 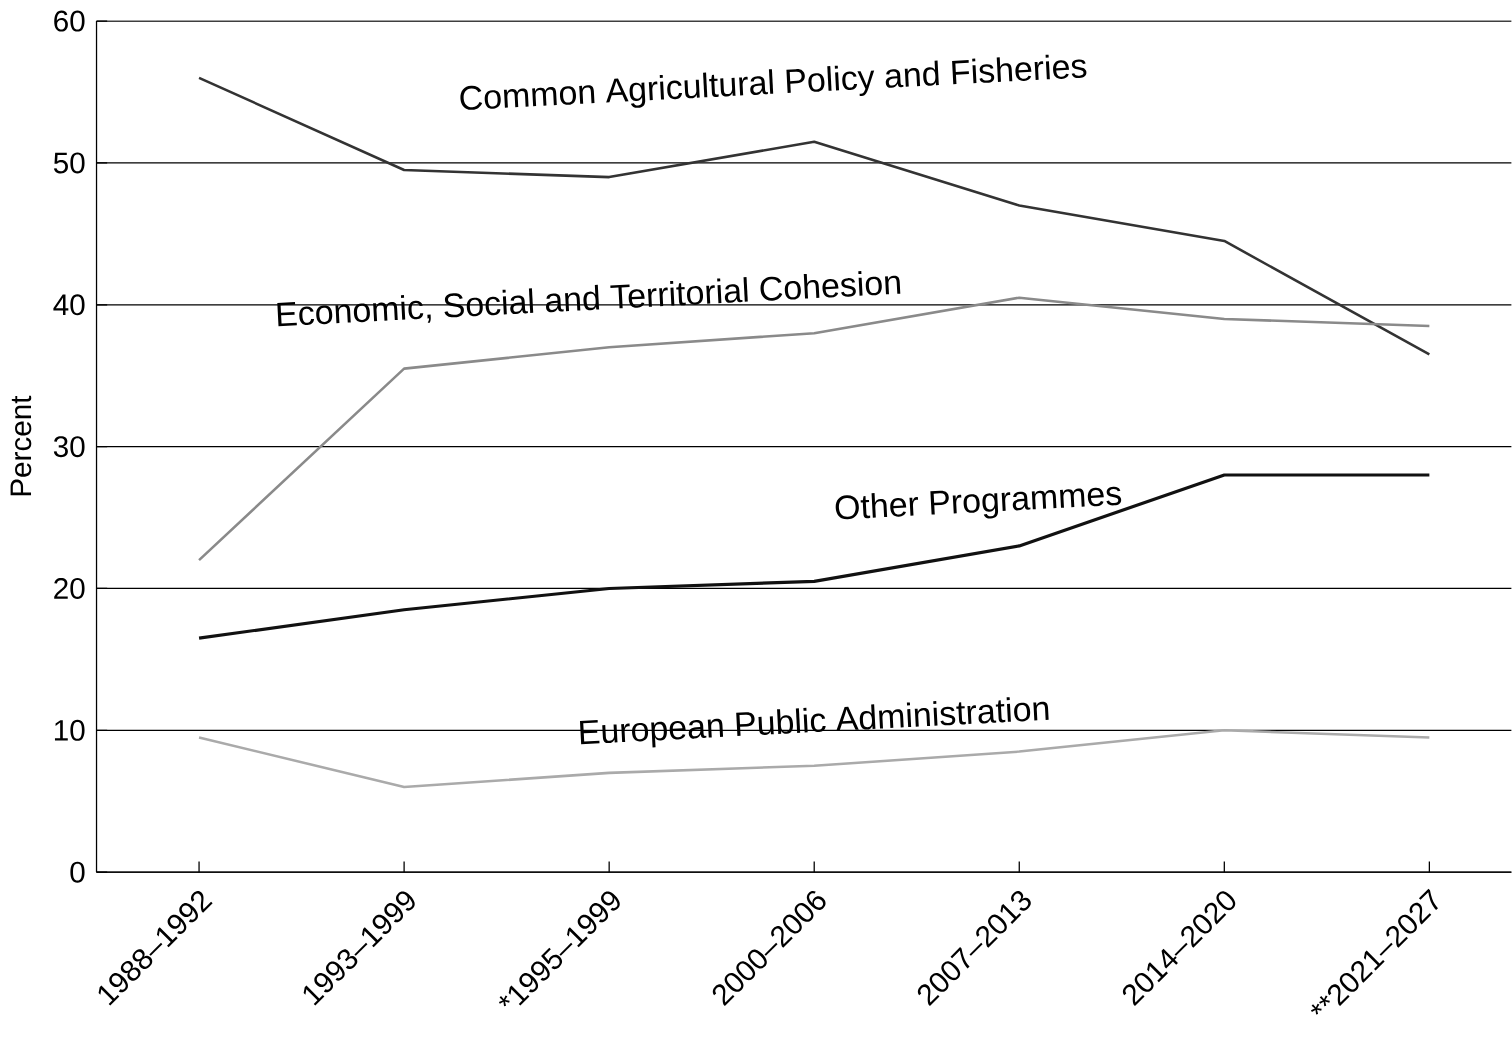 What do you see at coordinates (69, 589) in the screenshot?
I see `y-tick-label: 20` at bounding box center [69, 589].